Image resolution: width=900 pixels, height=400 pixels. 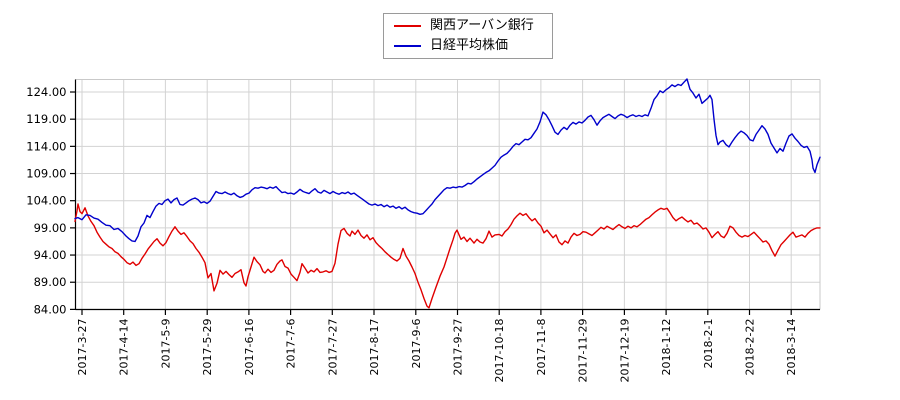 I want to click on legend-label: 日経平均株価, so click(x=469, y=45).